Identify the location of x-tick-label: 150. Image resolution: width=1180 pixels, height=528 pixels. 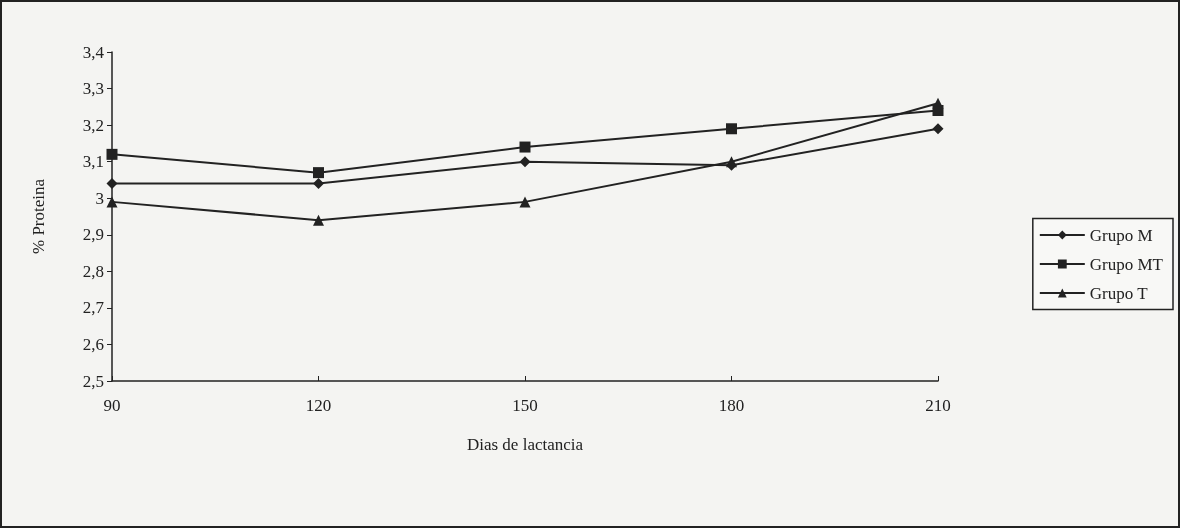
(525, 405).